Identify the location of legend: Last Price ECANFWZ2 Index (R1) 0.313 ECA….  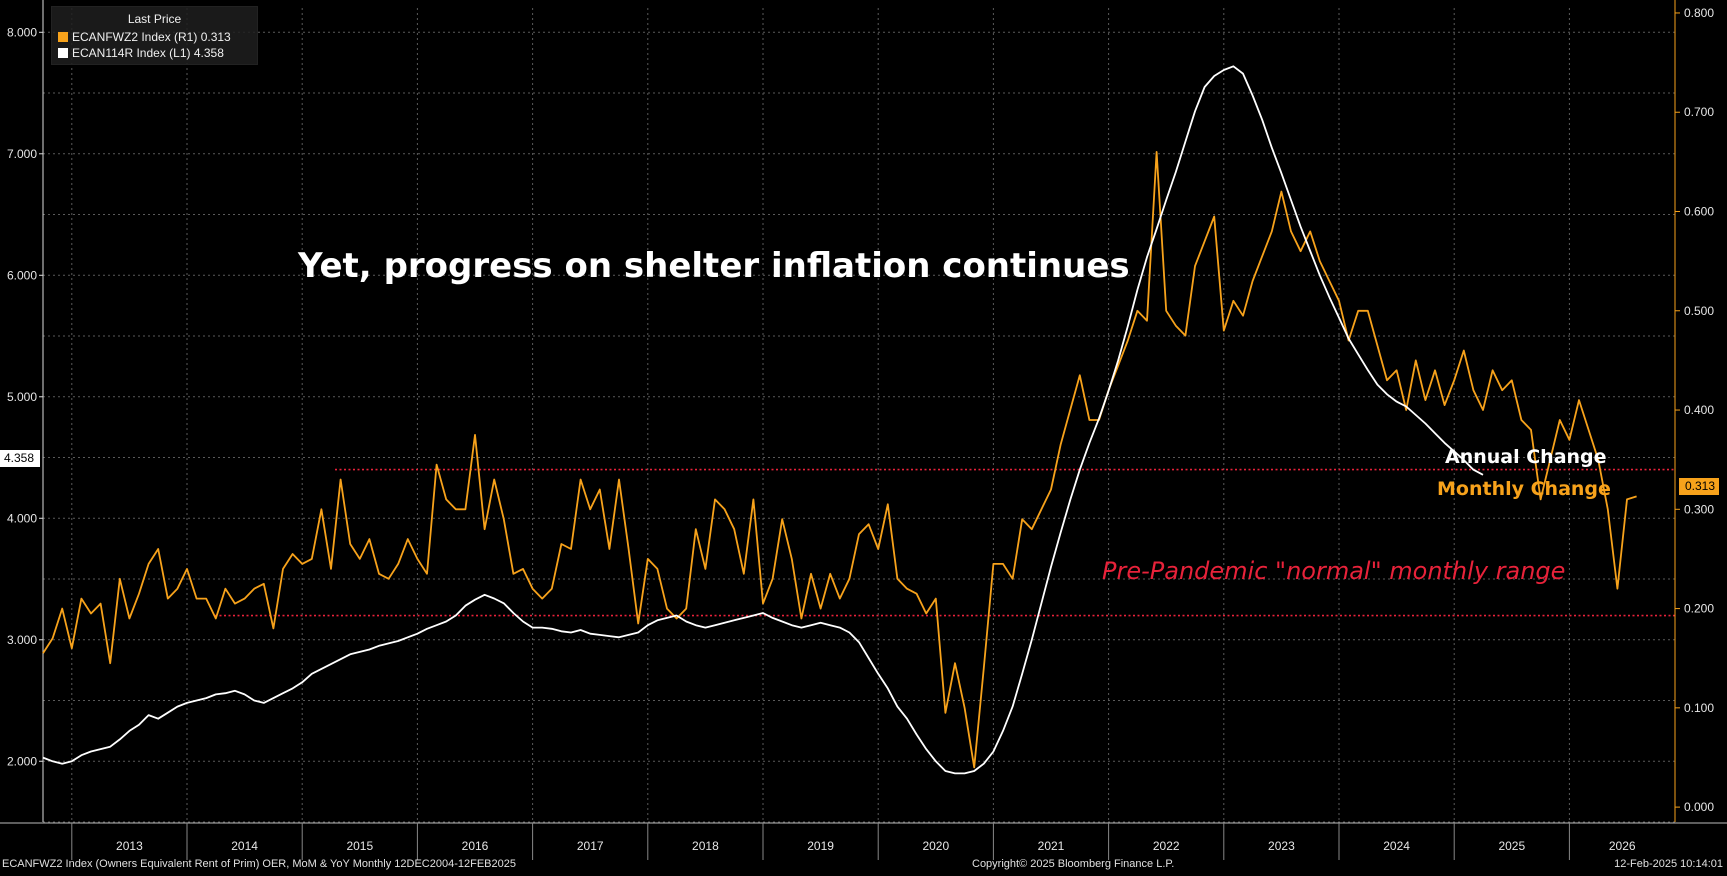
(154, 35).